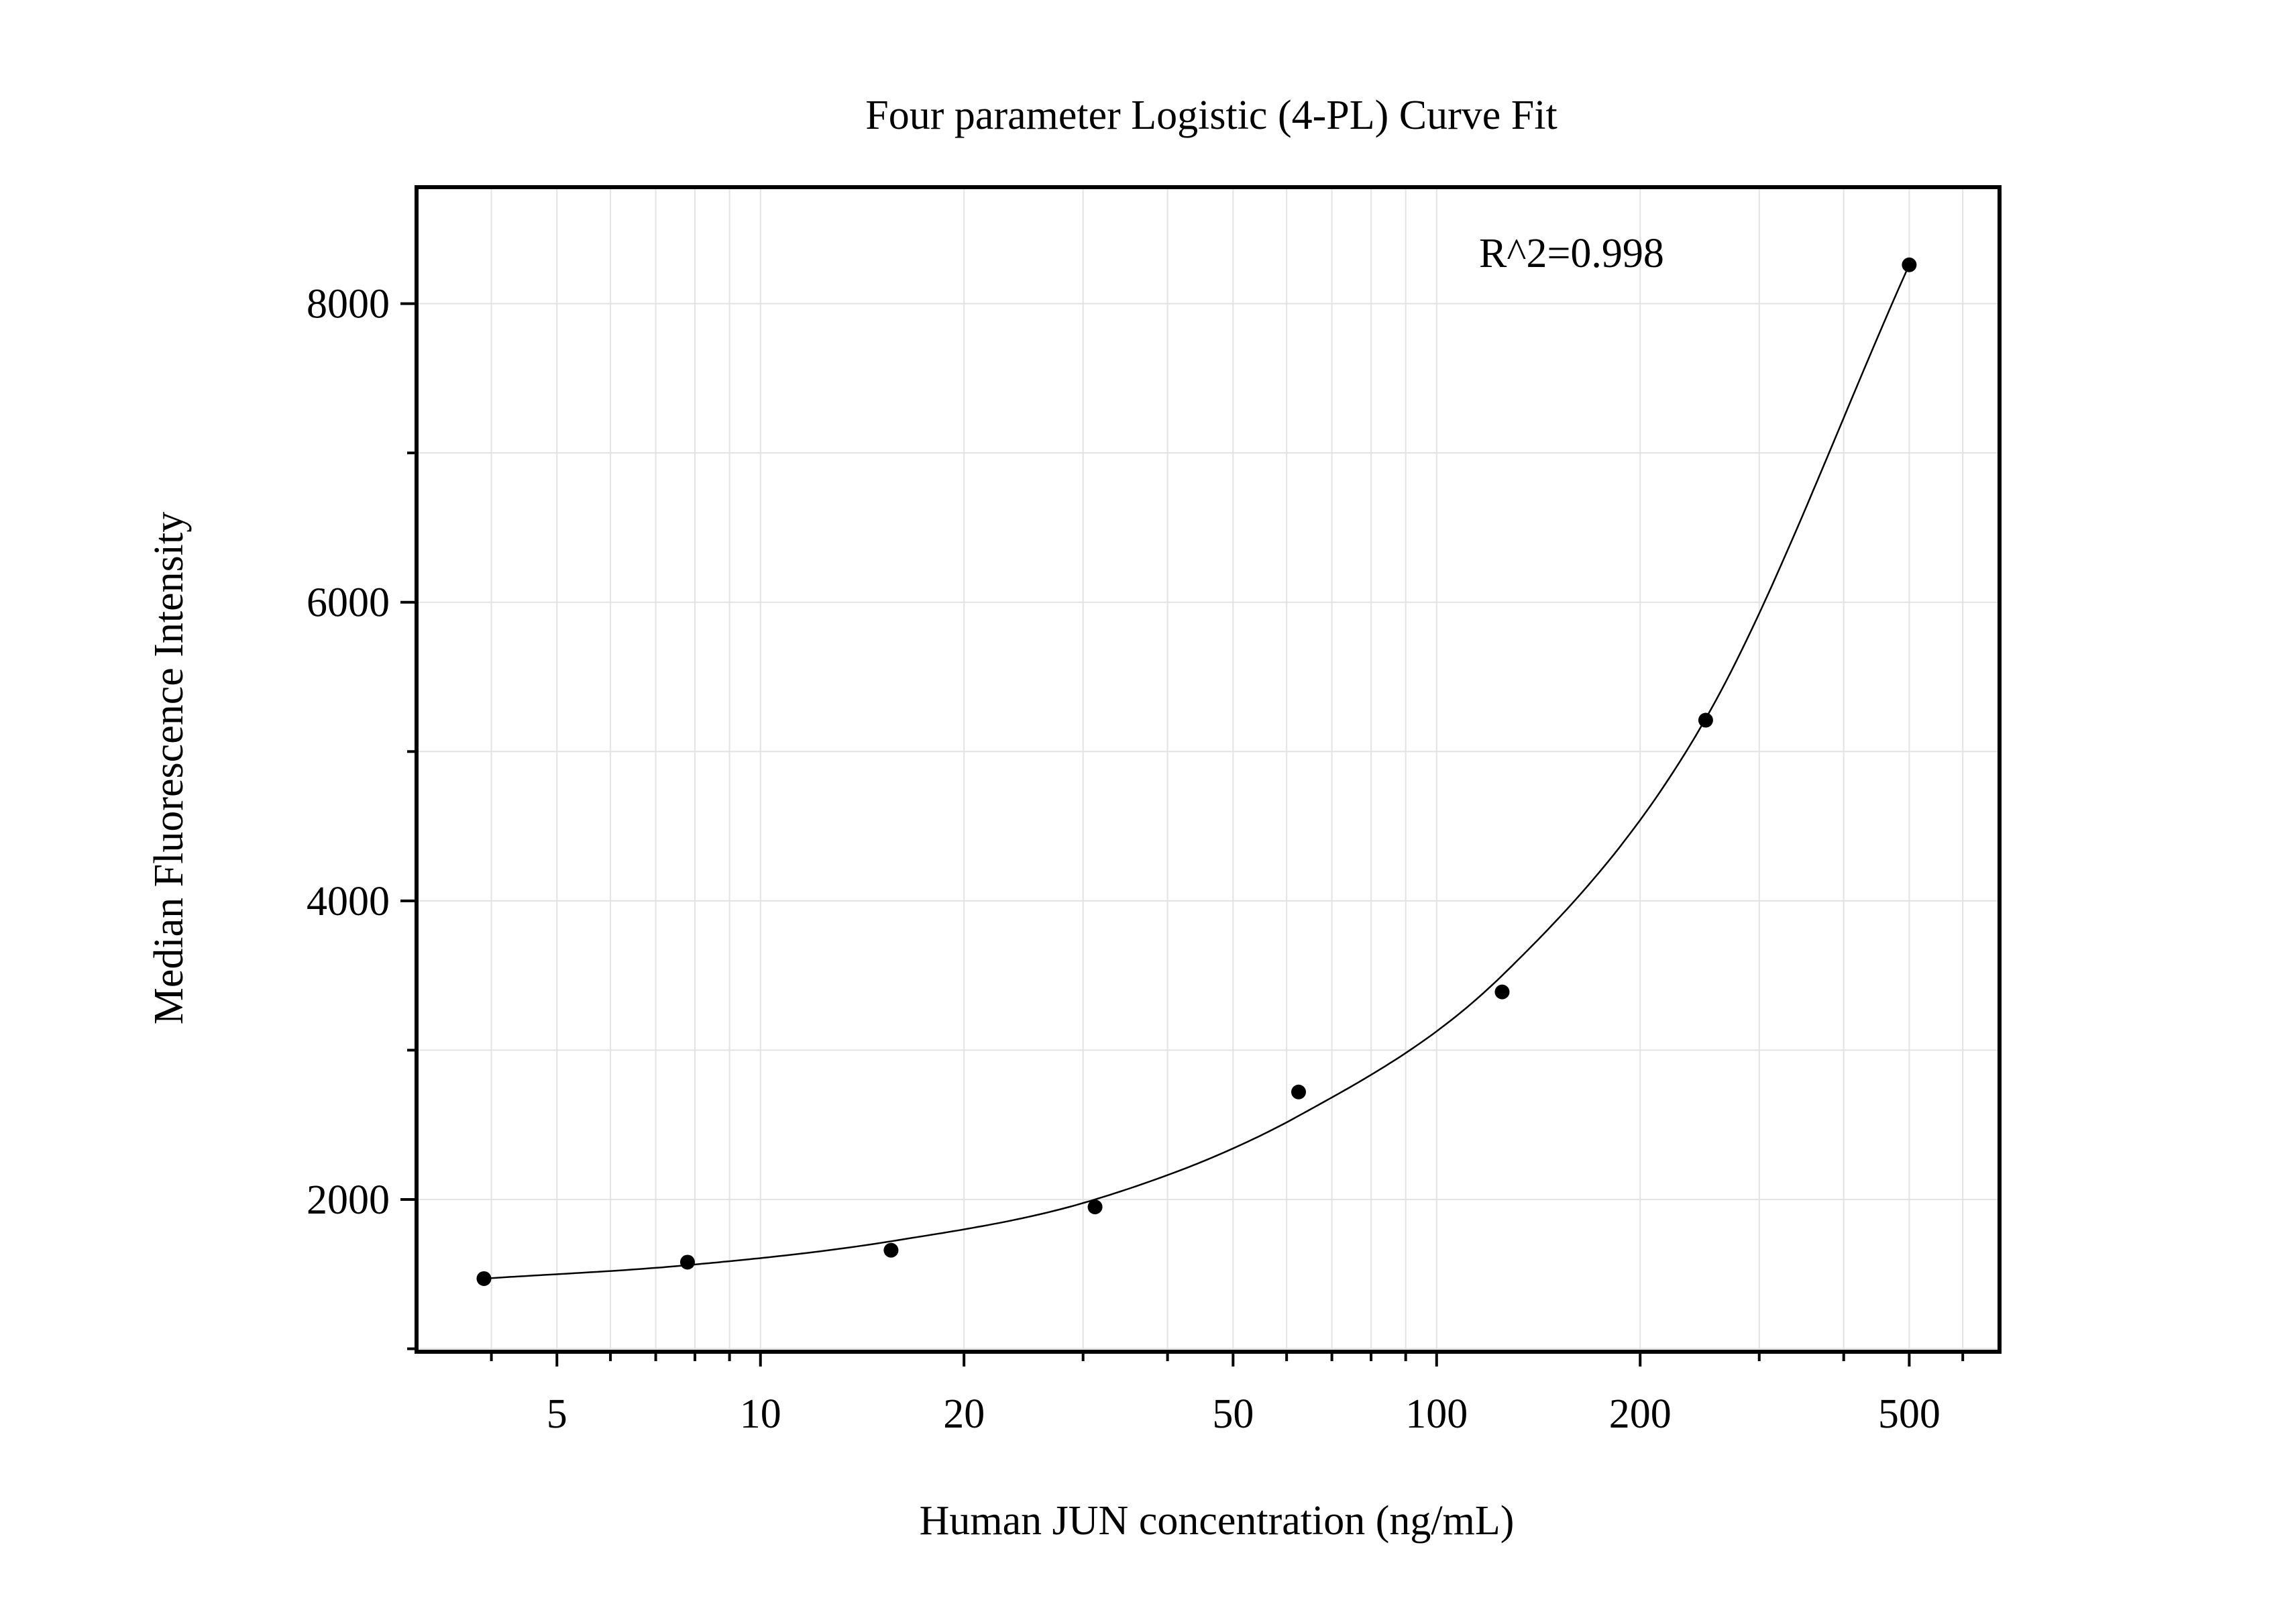 The width and height of the screenshot is (2296, 1604). What do you see at coordinates (1233, 1414) in the screenshot?
I see `x-tick-label: 50` at bounding box center [1233, 1414].